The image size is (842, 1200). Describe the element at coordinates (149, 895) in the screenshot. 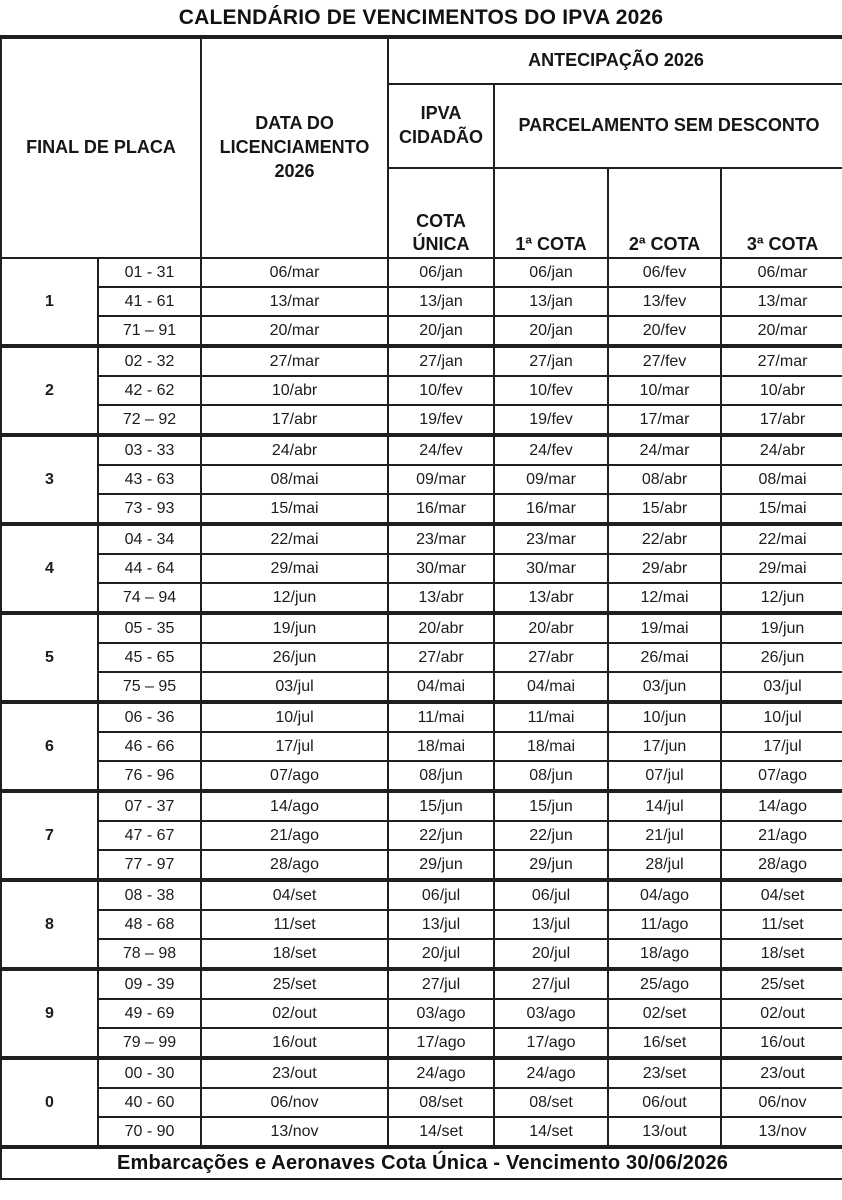

I see `plate-range-cell: 08 - 38` at that location.